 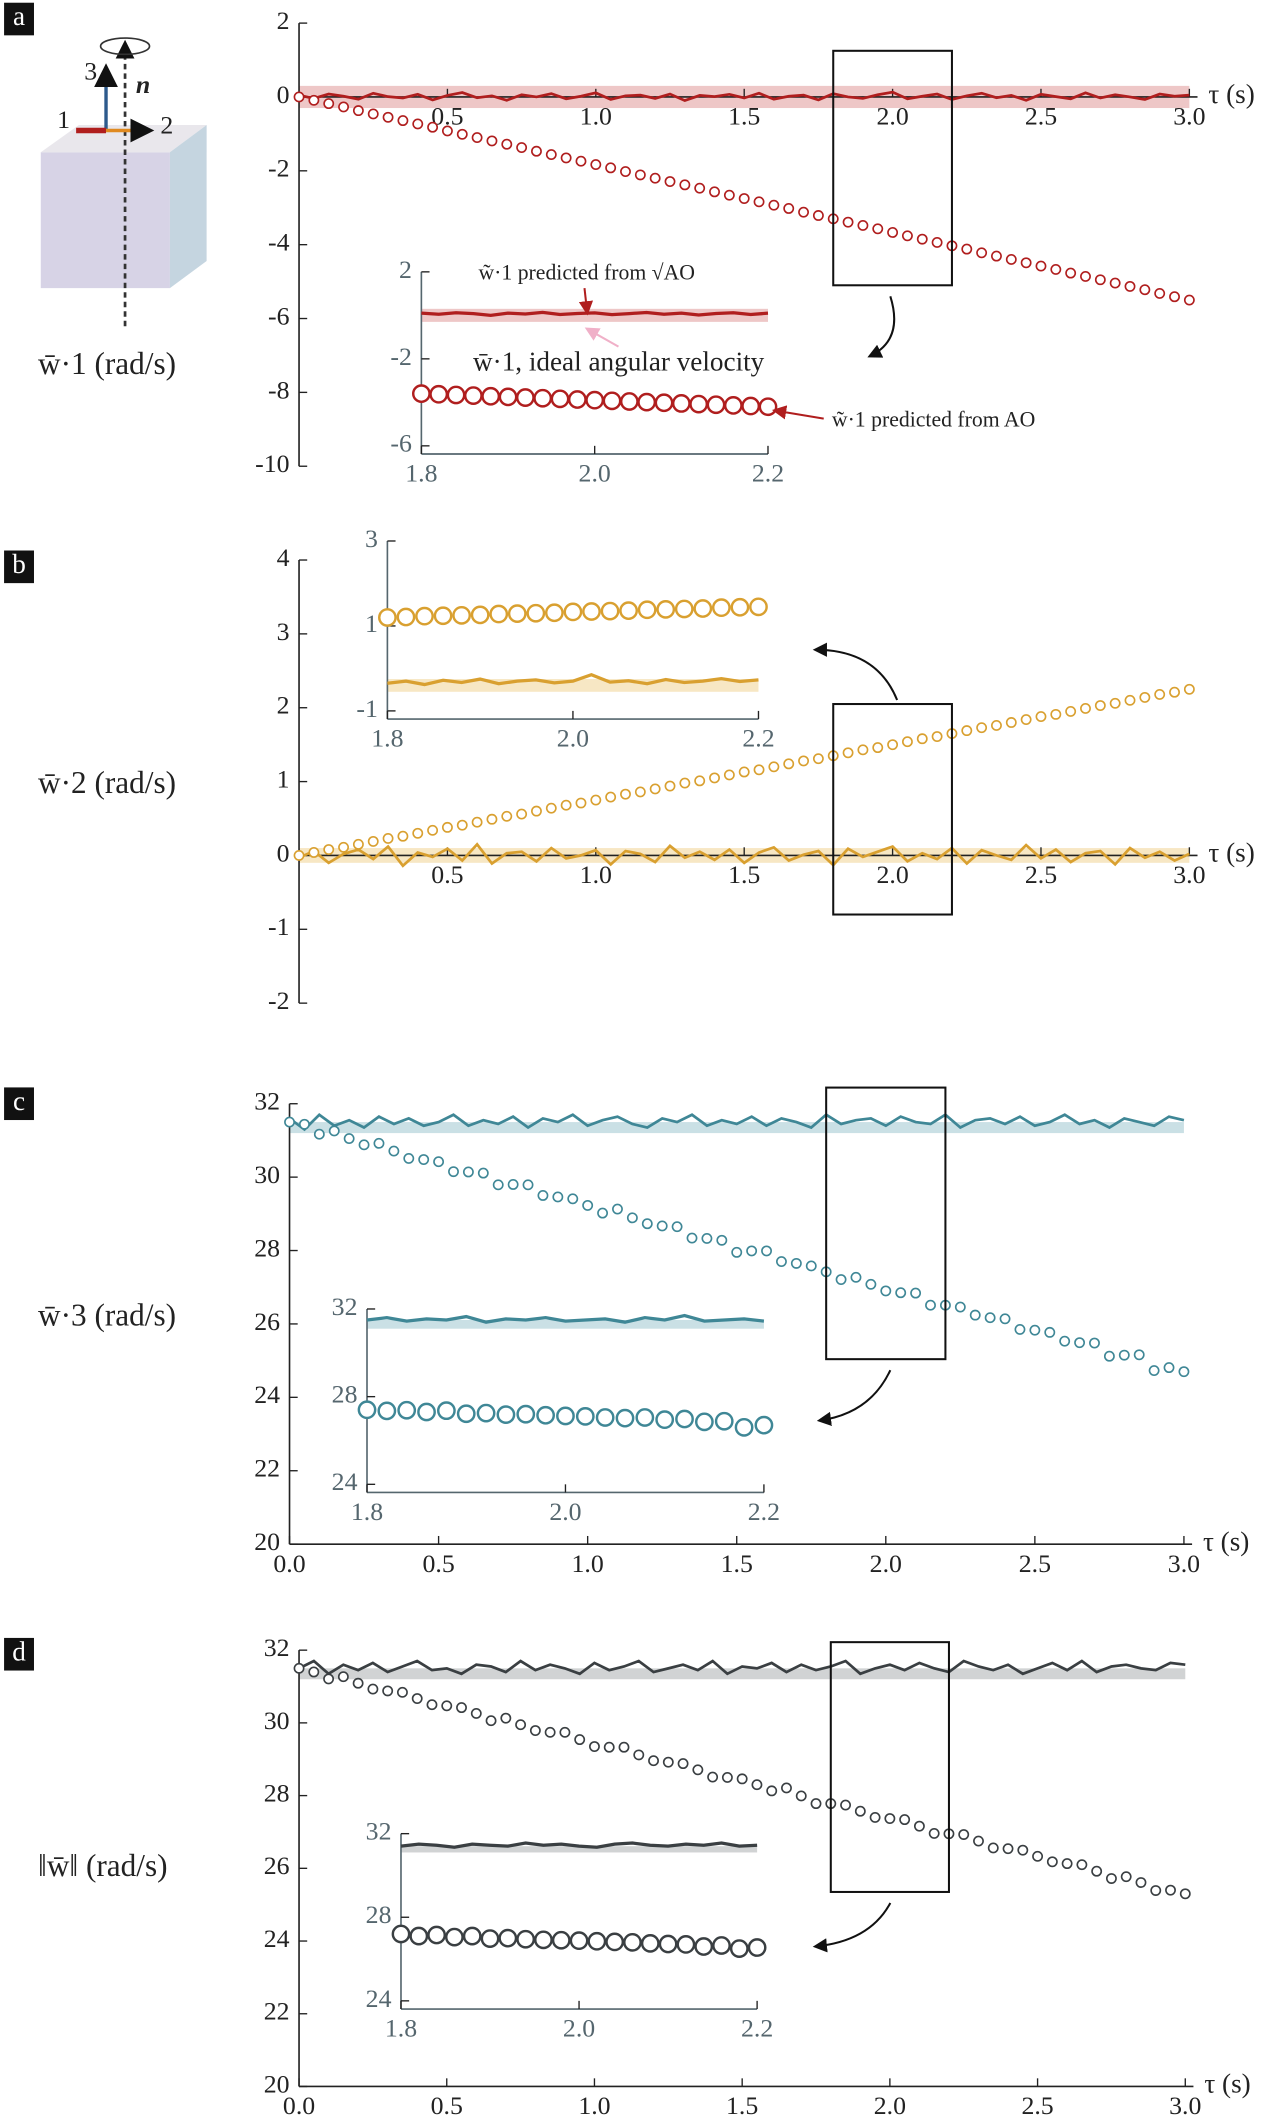 What do you see at coordinates (299, 2105) in the screenshot?
I see `x-tick-label: 0.0` at bounding box center [299, 2105].